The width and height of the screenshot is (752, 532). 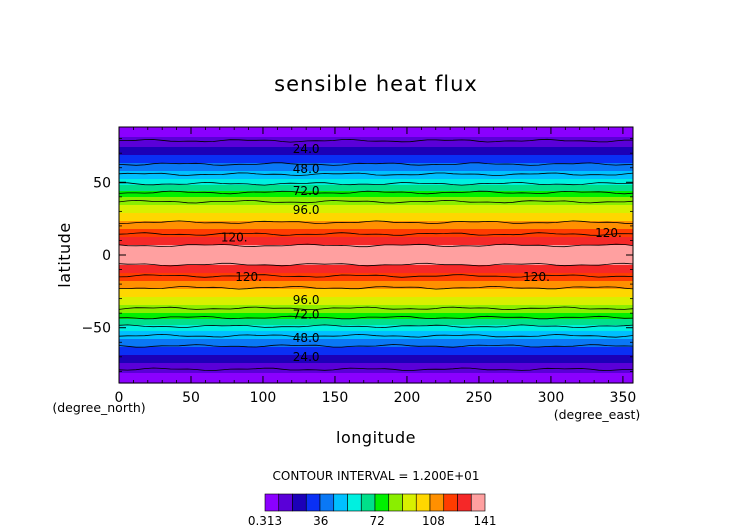 I want to click on x-axis-label: longitude, so click(x=376, y=437).